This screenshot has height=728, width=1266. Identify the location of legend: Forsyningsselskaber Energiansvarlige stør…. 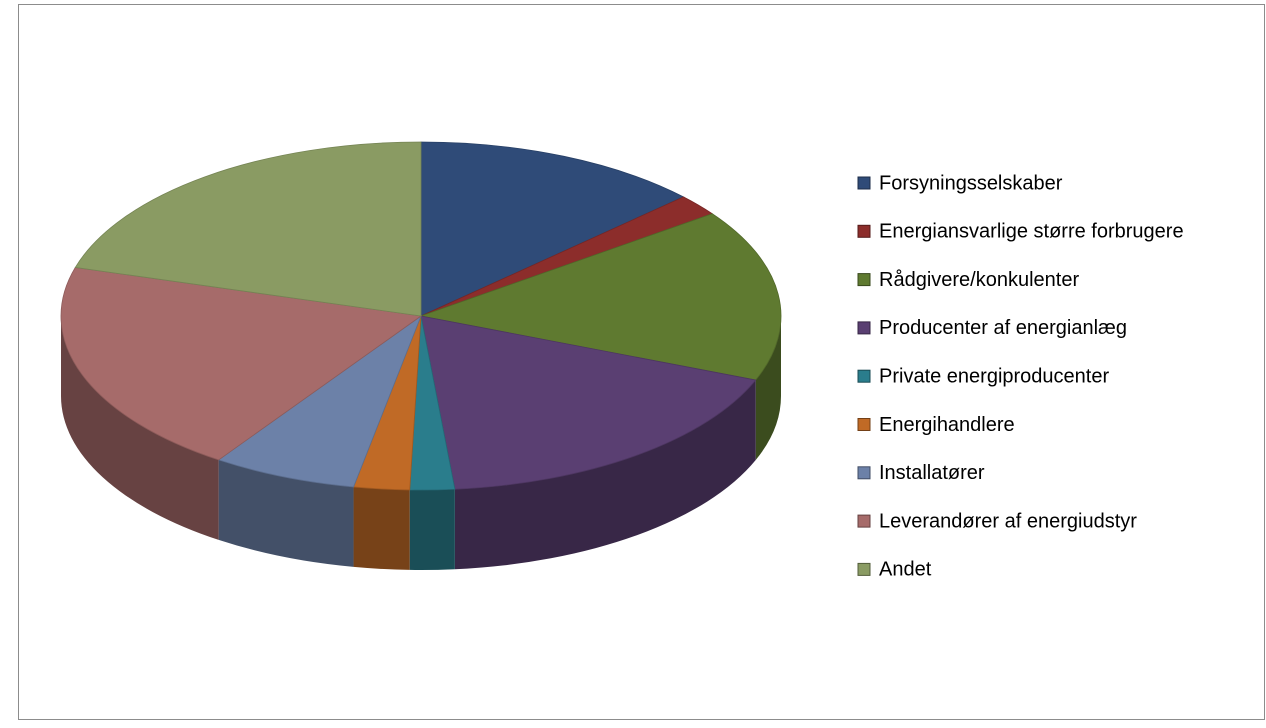
(1020, 376).